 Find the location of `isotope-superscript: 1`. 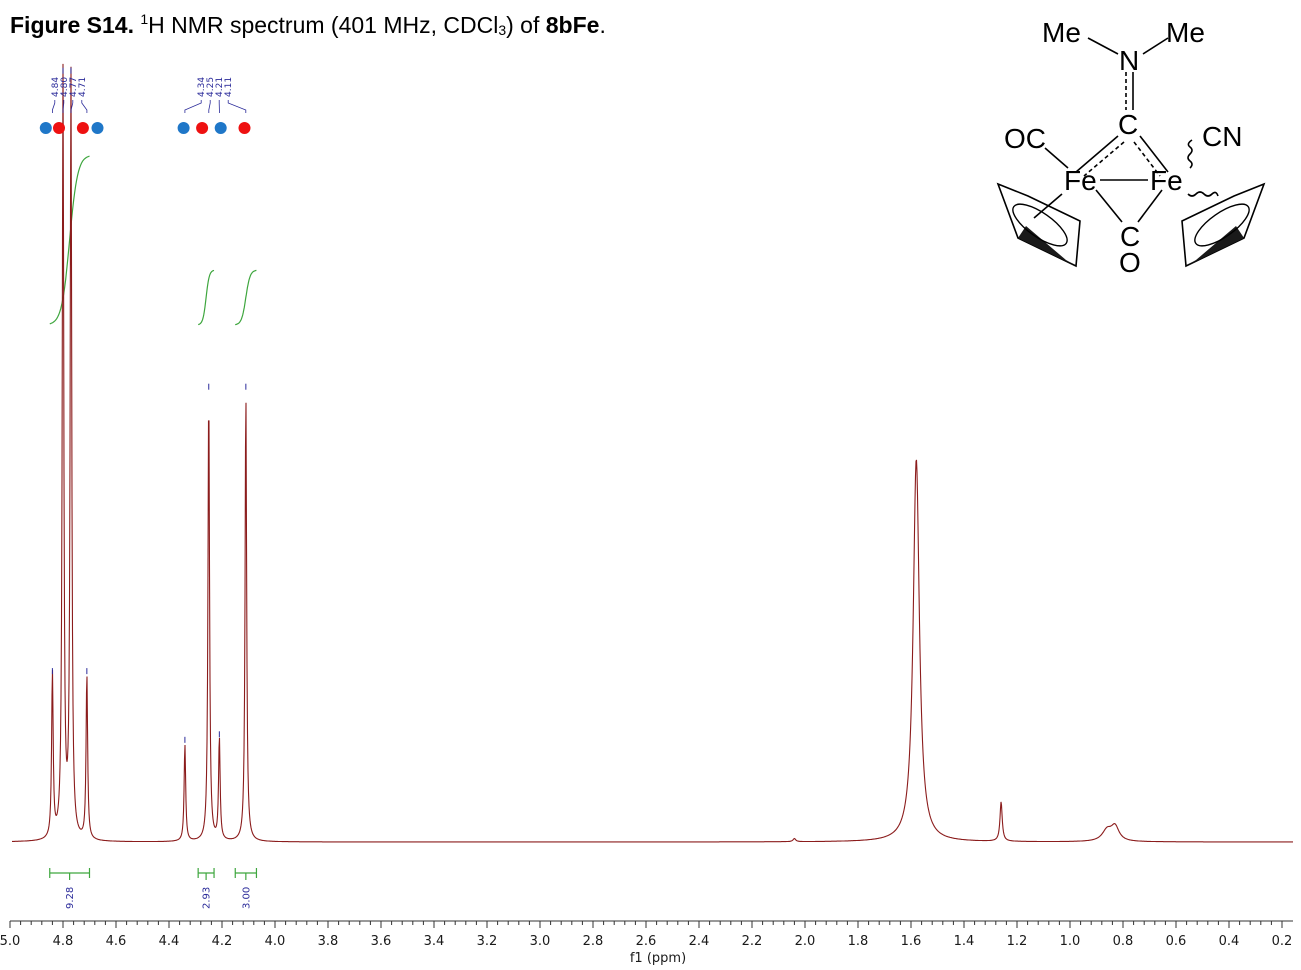

isotope-superscript: 1 is located at coordinates (144, 19).